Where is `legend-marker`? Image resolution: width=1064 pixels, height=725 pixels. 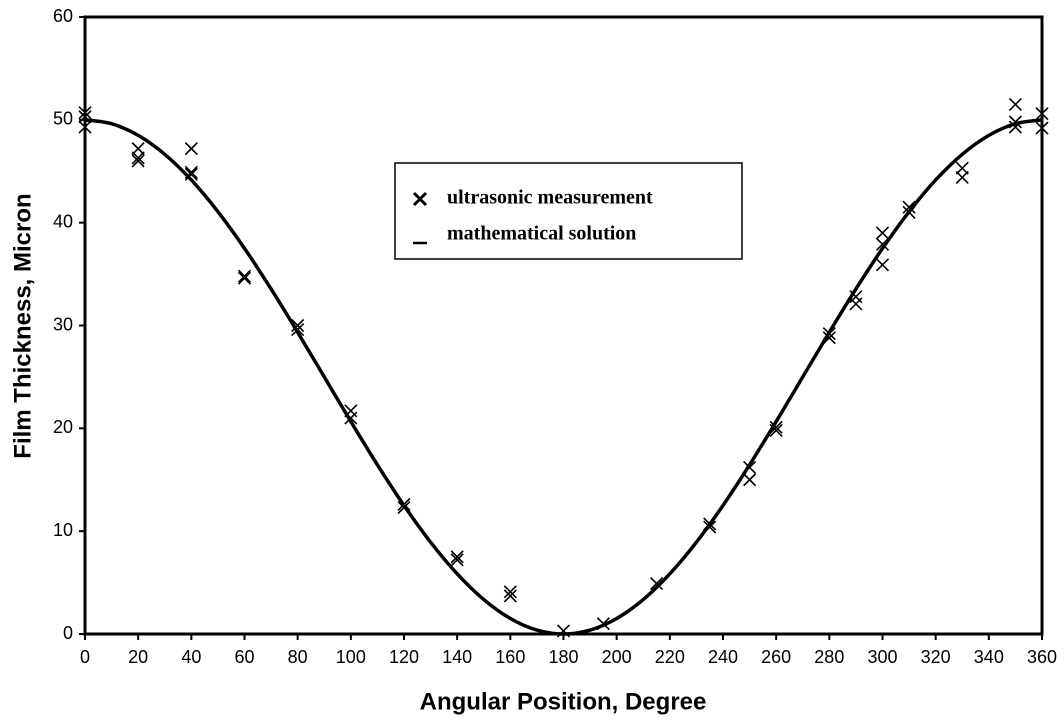 legend-marker is located at coordinates (420, 199).